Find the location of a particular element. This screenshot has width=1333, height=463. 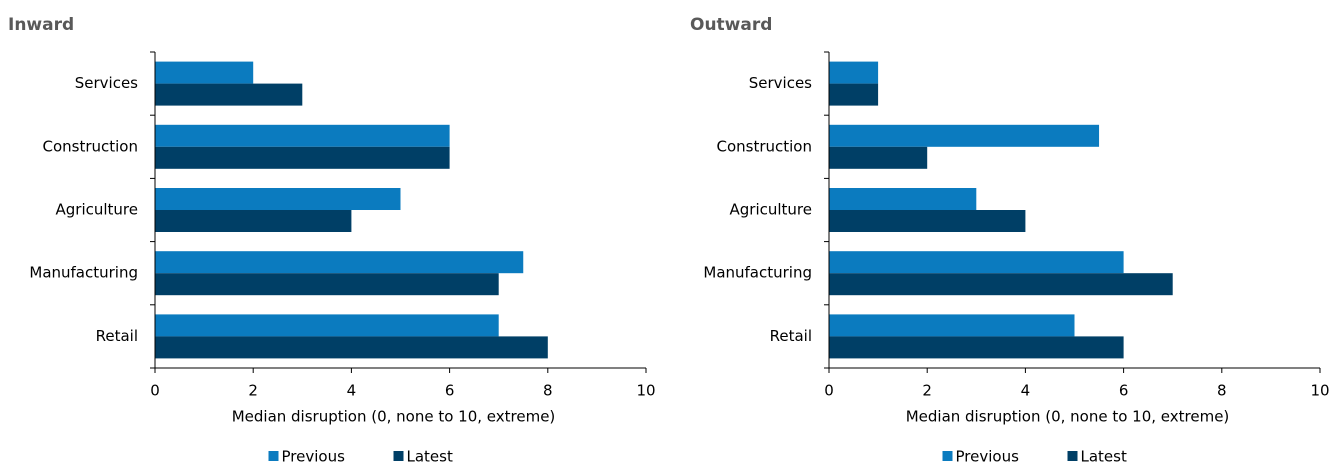

chart-title: Outward is located at coordinates (731, 25).